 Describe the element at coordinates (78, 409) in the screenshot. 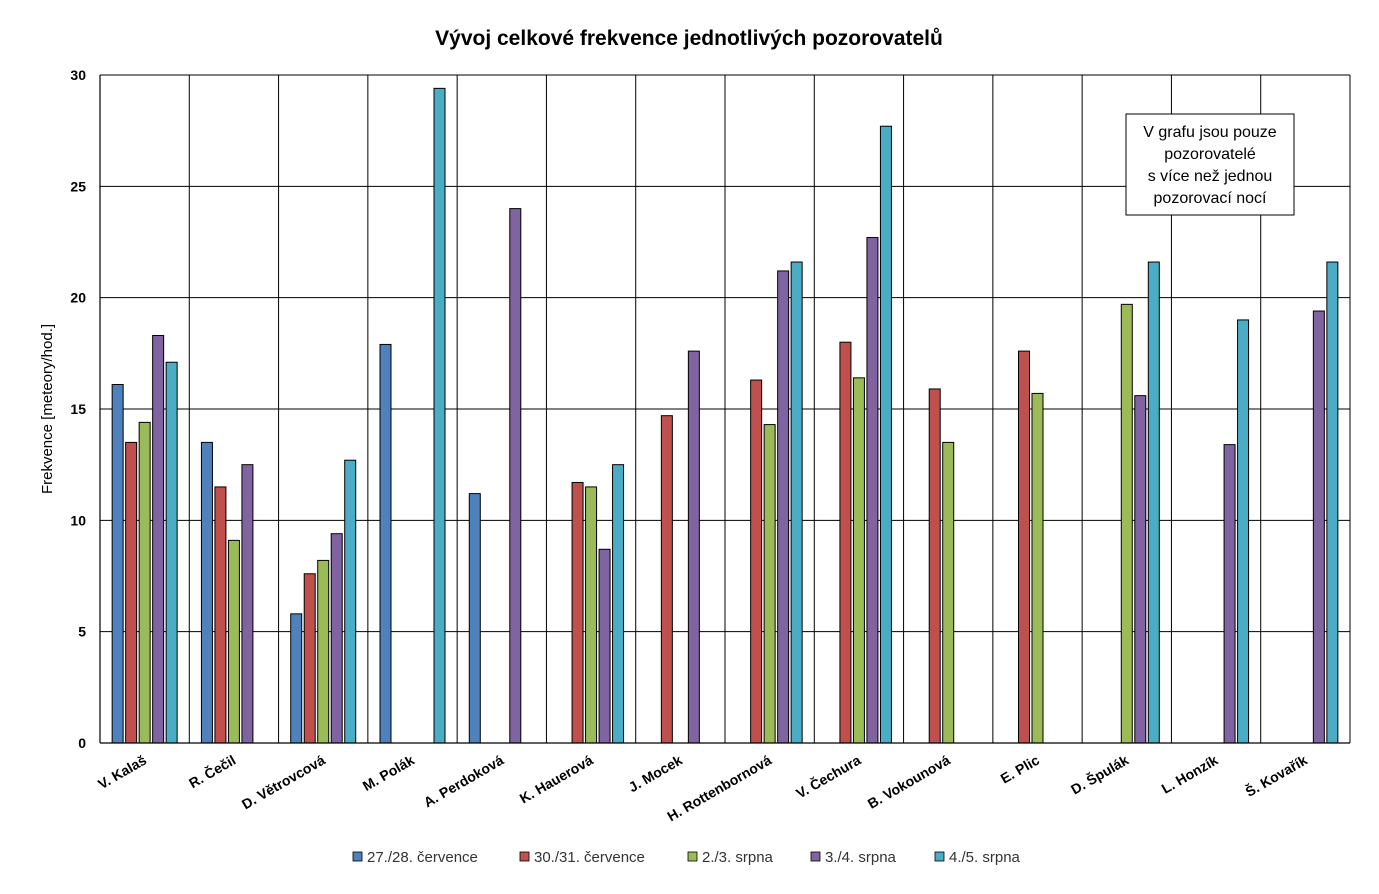

I see `y-tick-label: 15` at that location.